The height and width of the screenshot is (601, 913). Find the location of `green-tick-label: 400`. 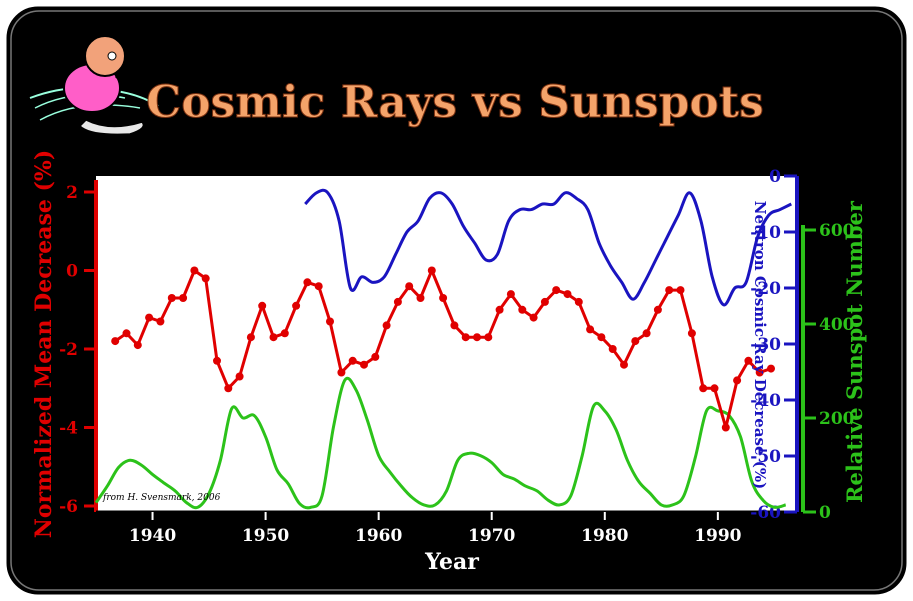

green-tick-label: 400 is located at coordinates (837, 325).